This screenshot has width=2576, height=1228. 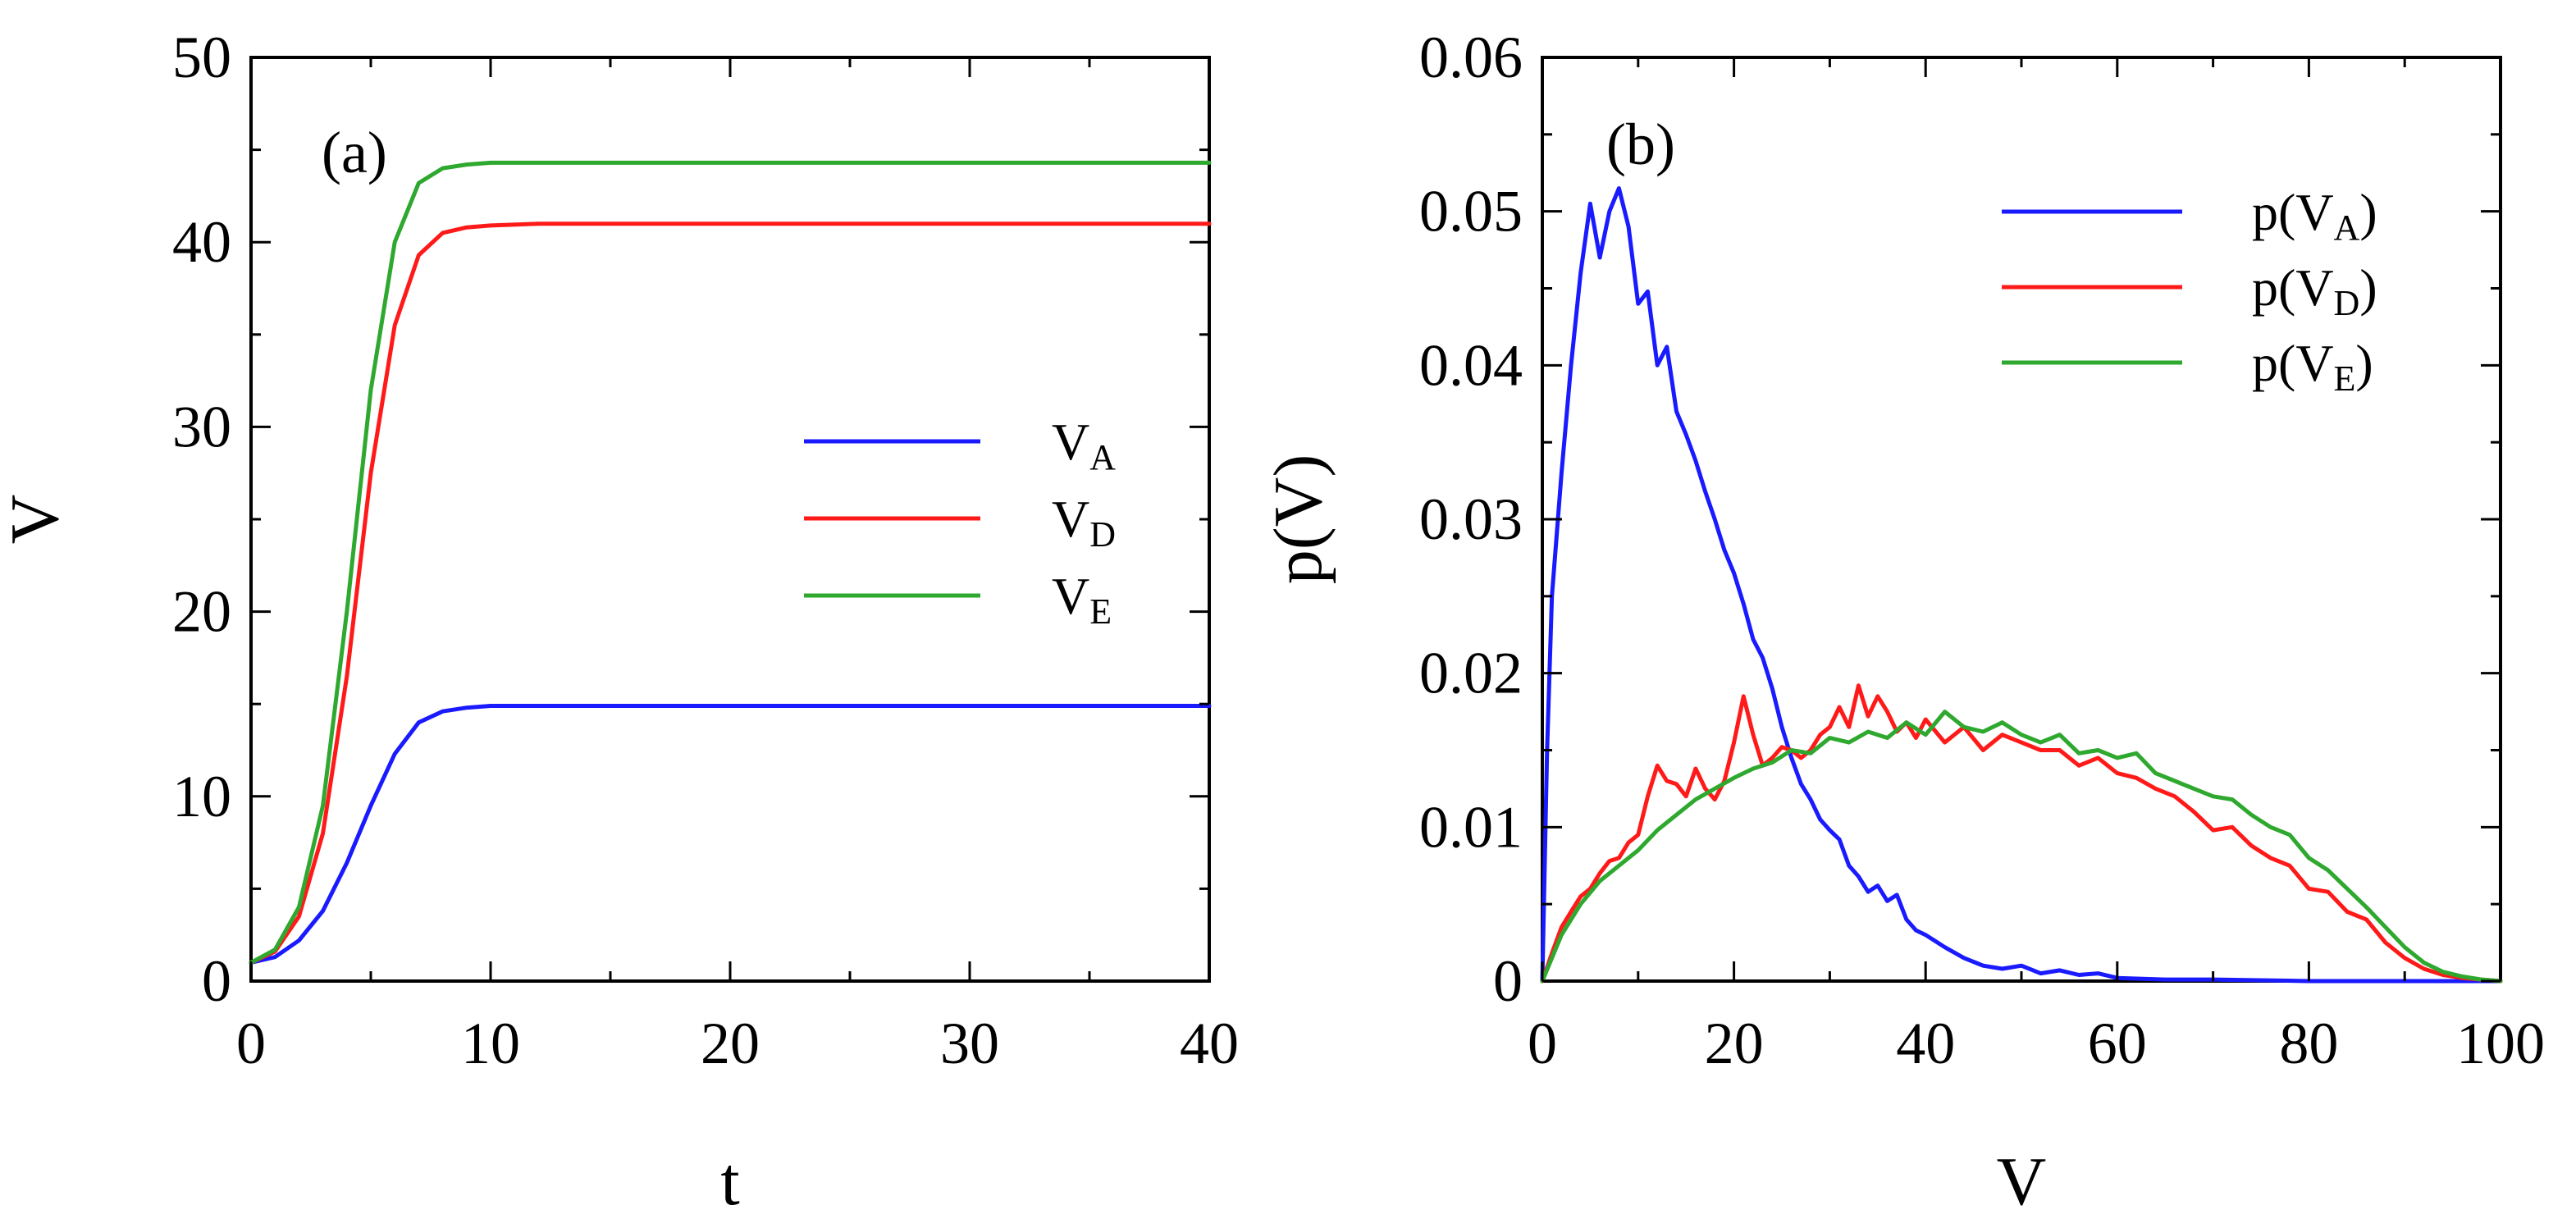 I want to click on panel-a-ylabel: V, so click(x=36, y=520).